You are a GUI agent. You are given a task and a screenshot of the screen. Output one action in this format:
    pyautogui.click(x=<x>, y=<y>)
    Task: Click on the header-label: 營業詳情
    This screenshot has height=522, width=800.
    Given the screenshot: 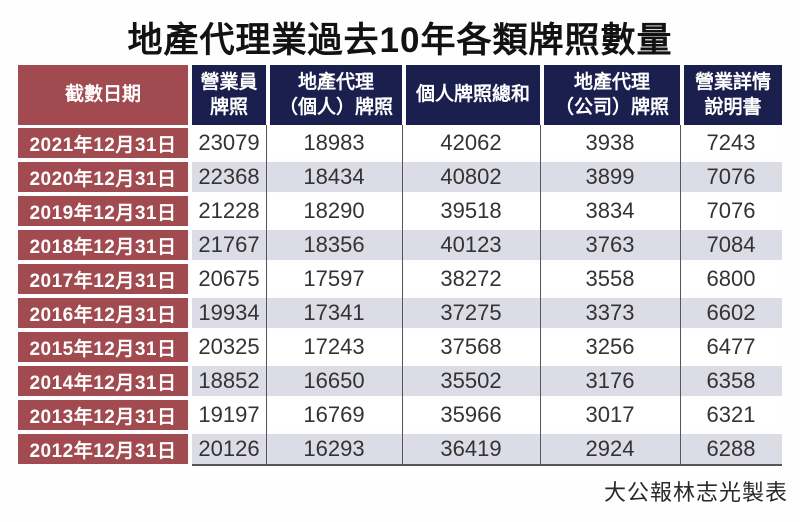 What is the action you would take?
    pyautogui.click(x=732, y=82)
    